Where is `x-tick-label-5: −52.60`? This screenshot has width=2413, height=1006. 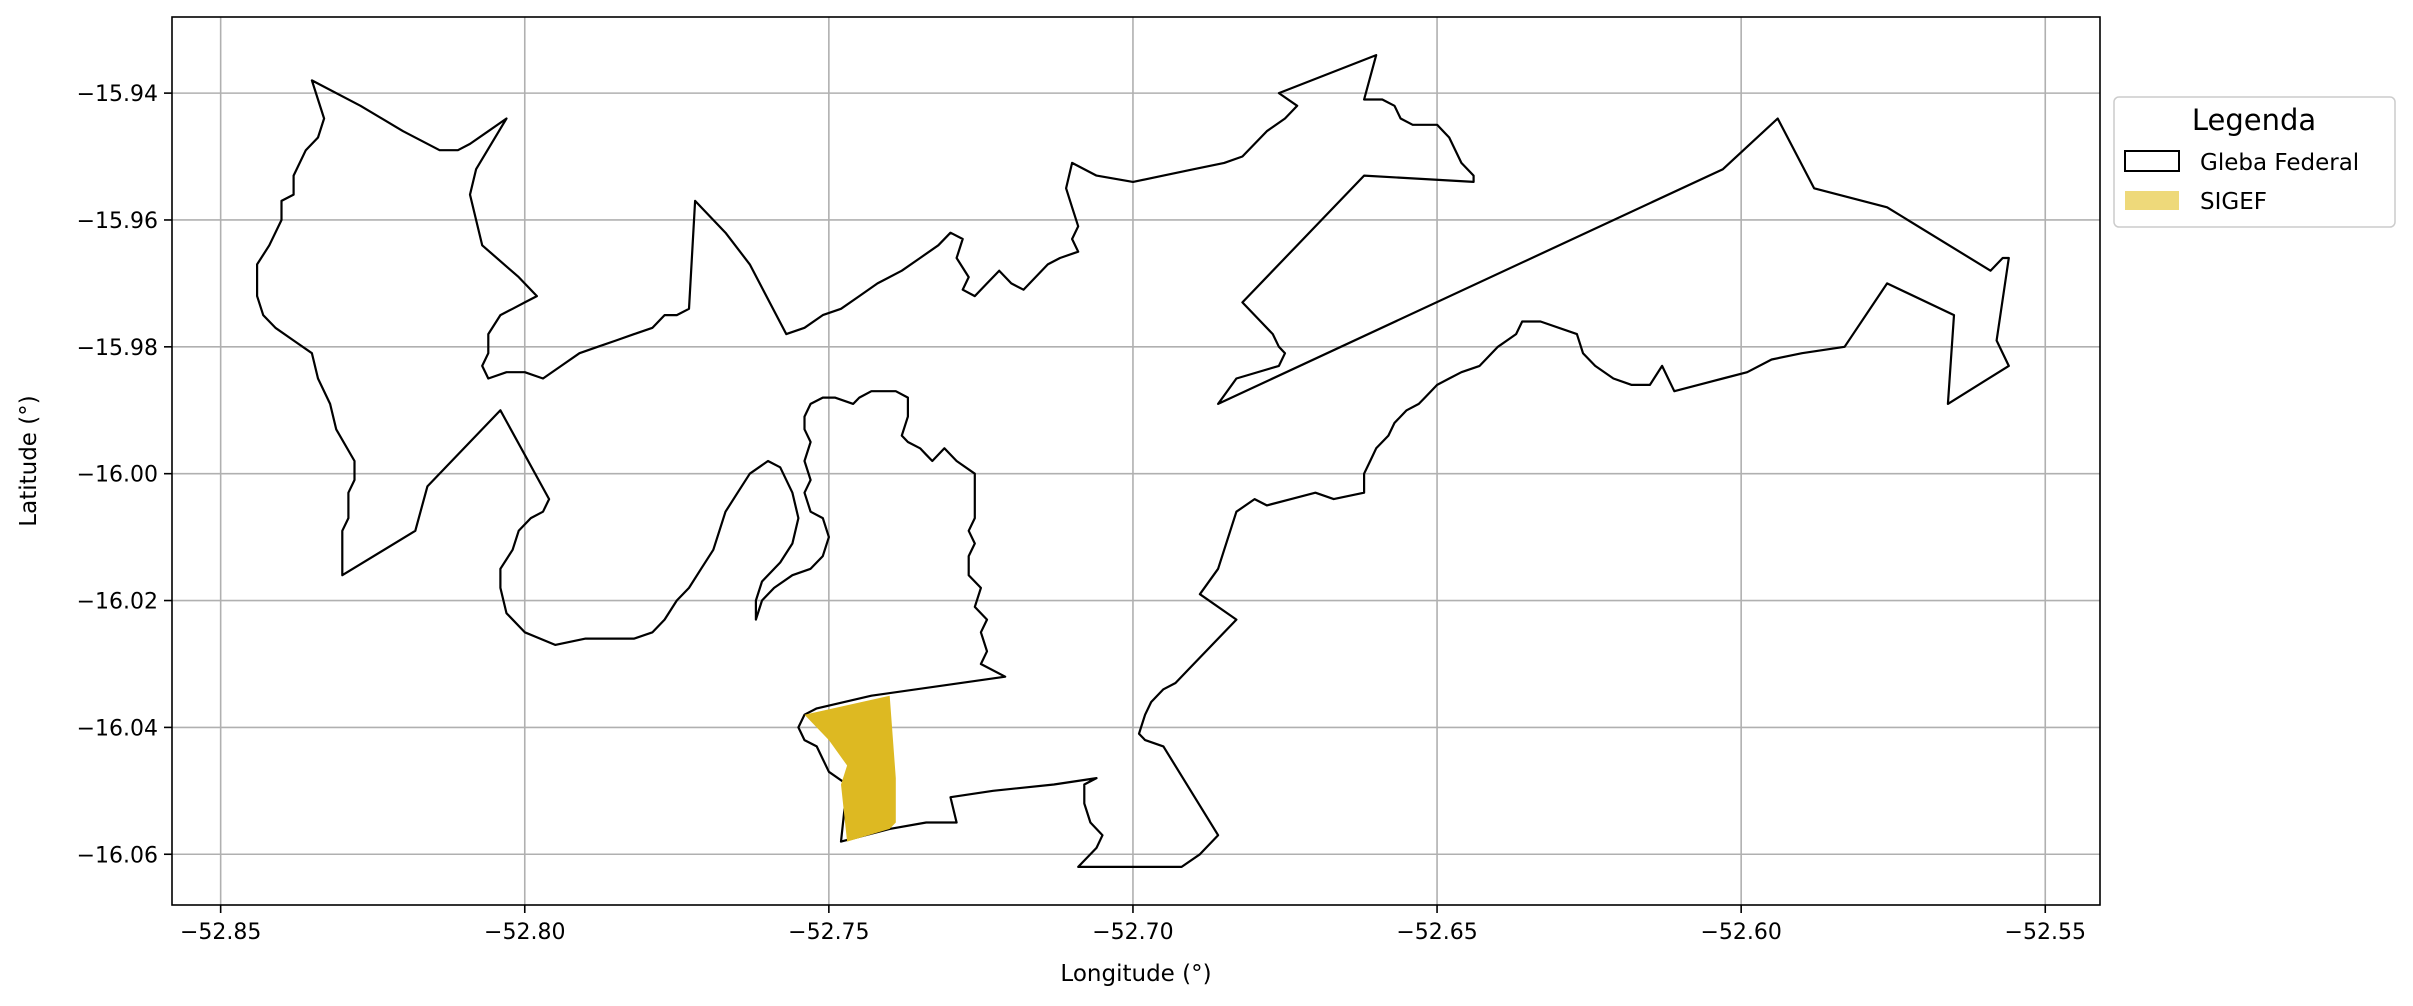
x-tick-label-5: −52.60 is located at coordinates (1740, 932).